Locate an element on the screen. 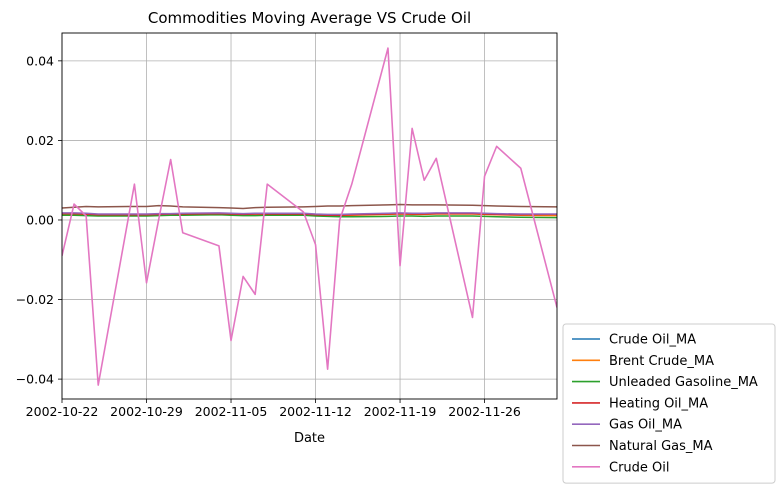 This screenshot has height=487, width=783. y-tick-label: 0.00 is located at coordinates (40, 219).